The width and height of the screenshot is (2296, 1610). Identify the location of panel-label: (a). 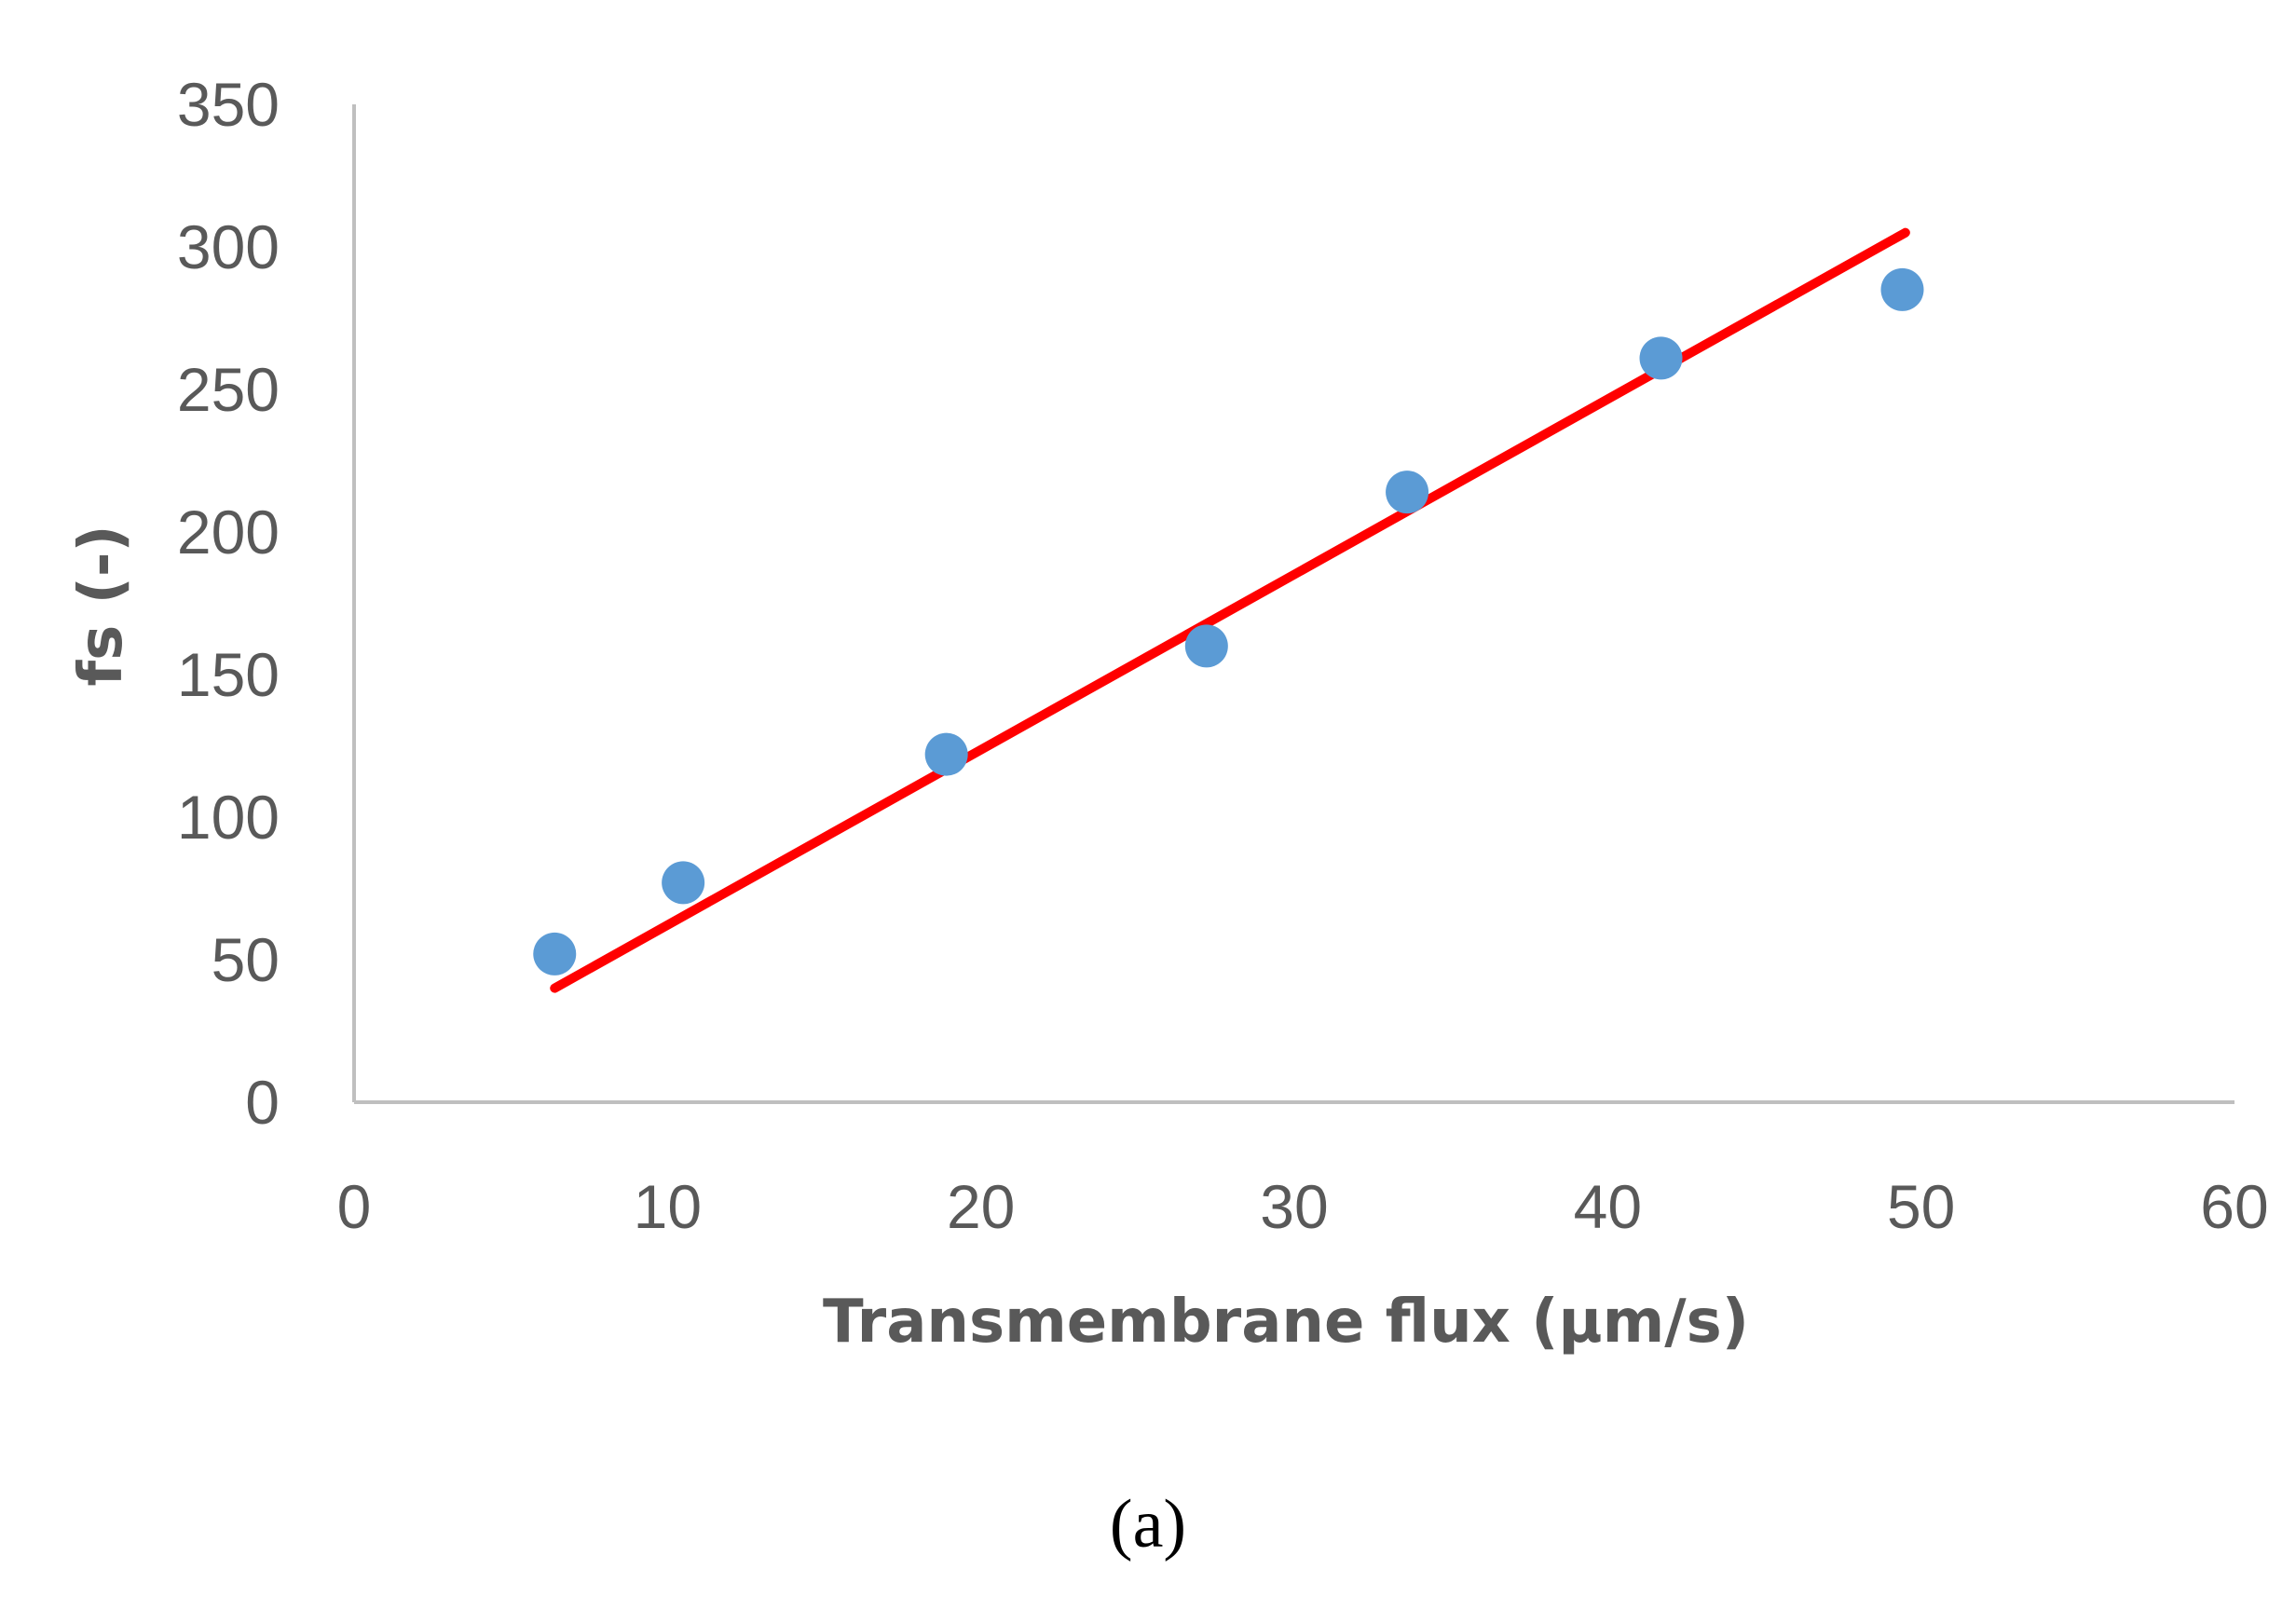
(1148, 1524).